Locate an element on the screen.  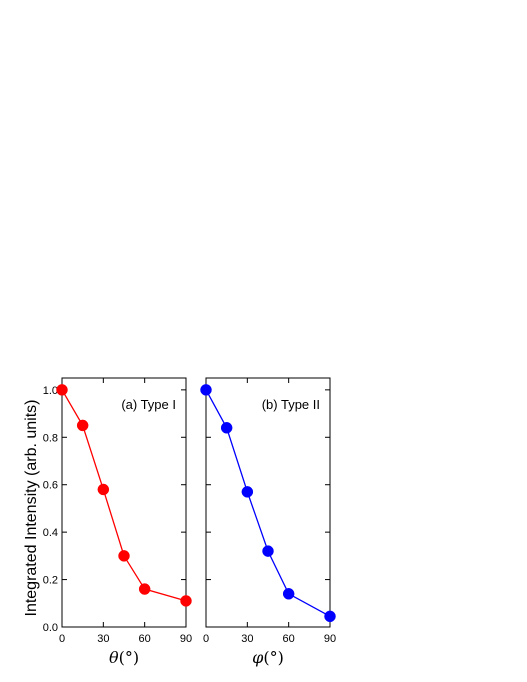
x-axis-label-a: θ(°) is located at coordinates (124, 657).